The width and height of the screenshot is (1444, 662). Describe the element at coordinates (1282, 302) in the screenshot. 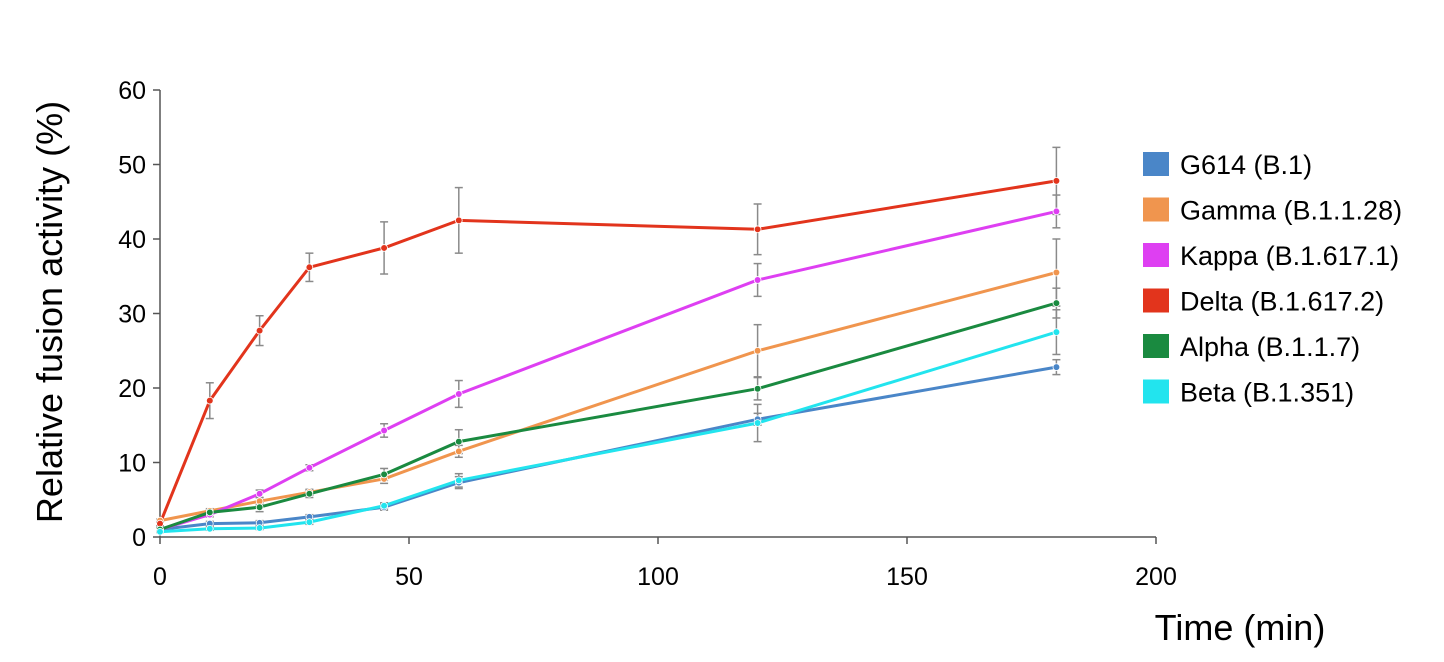

I see `legend-label: Delta (B.1.617.2)` at that location.